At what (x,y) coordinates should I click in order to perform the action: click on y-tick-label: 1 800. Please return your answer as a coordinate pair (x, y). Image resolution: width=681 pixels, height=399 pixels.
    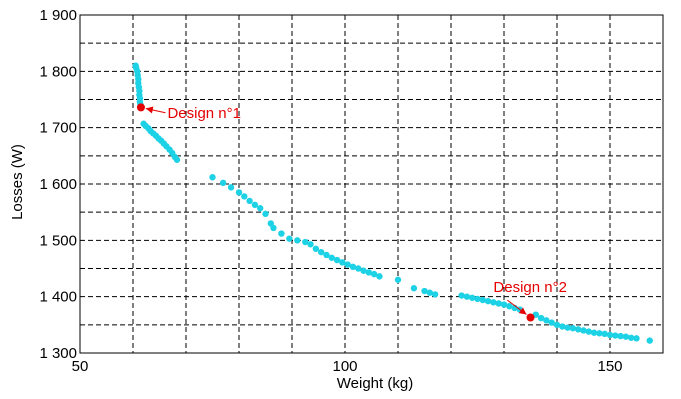
    Looking at the image, I should click on (58, 71).